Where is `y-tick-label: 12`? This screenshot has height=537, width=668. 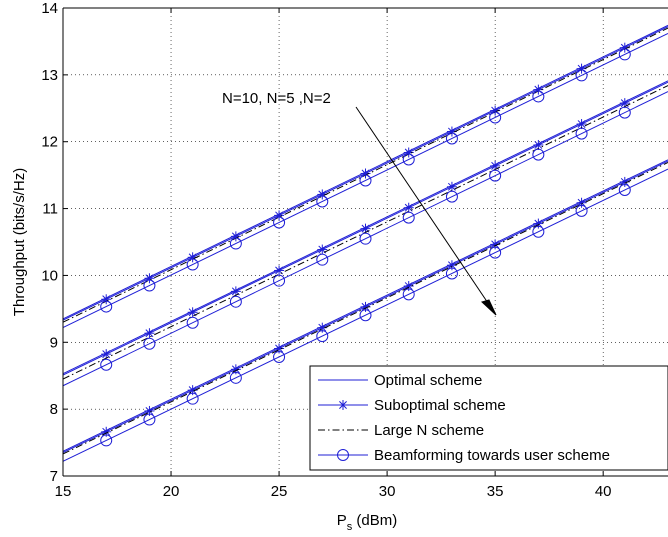 y-tick-label: 12 is located at coordinates (49, 142).